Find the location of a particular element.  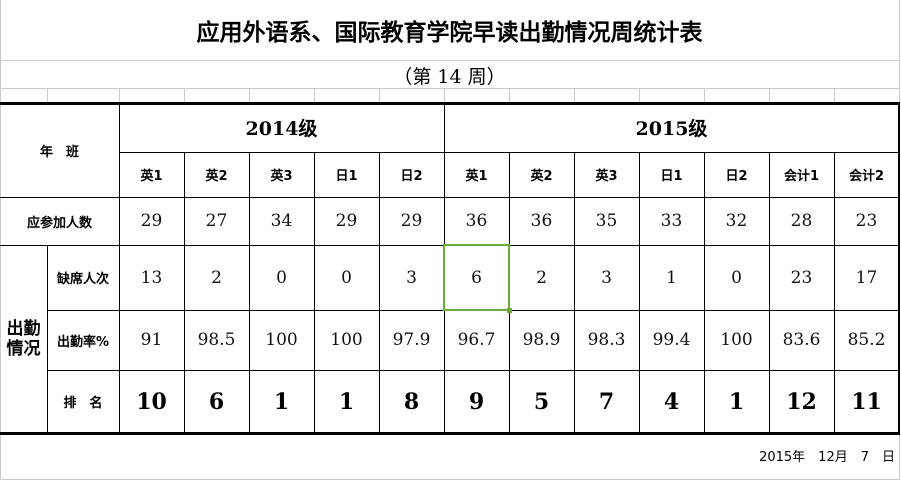

rate-cell: 98.9 is located at coordinates (542, 340).